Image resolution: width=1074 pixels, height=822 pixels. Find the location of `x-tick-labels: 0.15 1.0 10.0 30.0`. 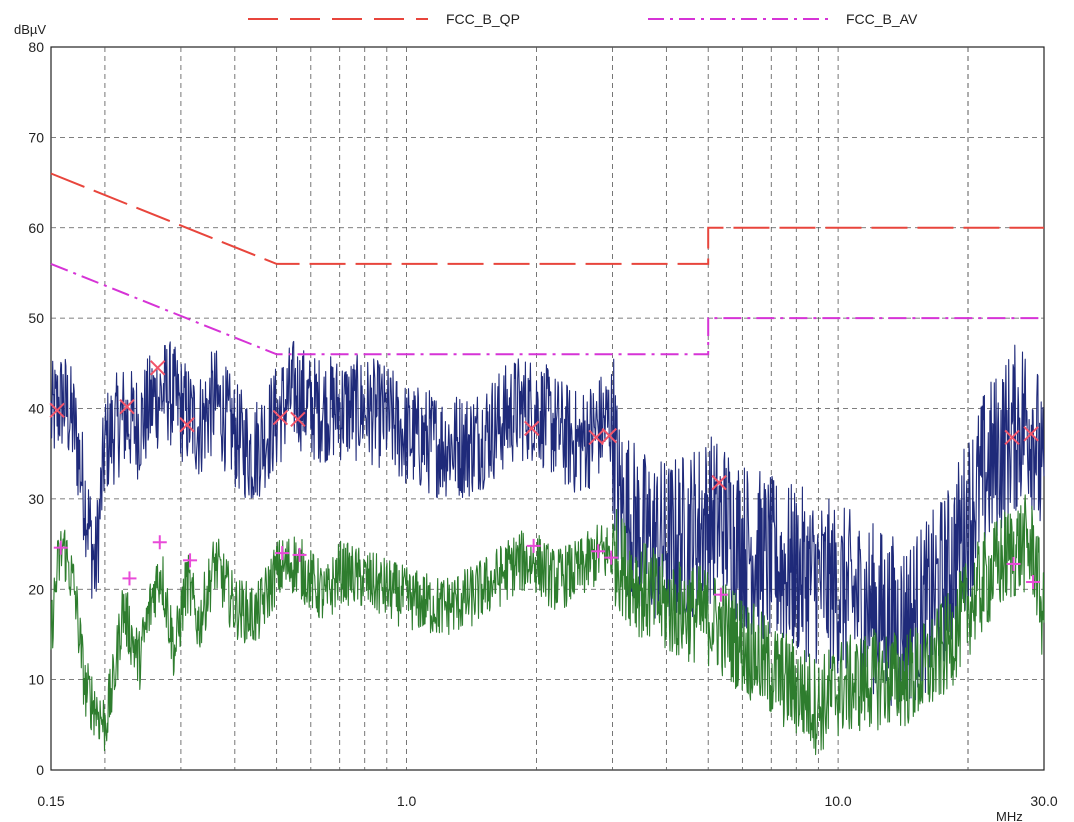

x-tick-labels: 0.15 1.0 10.0 30.0 is located at coordinates (547, 801).